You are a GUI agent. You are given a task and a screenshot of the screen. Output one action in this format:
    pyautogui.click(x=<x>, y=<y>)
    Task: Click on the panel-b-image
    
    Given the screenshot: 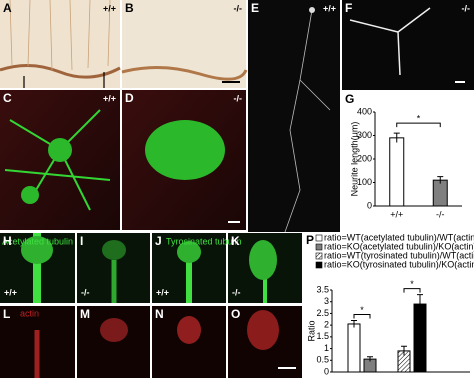 What is the action you would take?
    pyautogui.click(x=184, y=44)
    